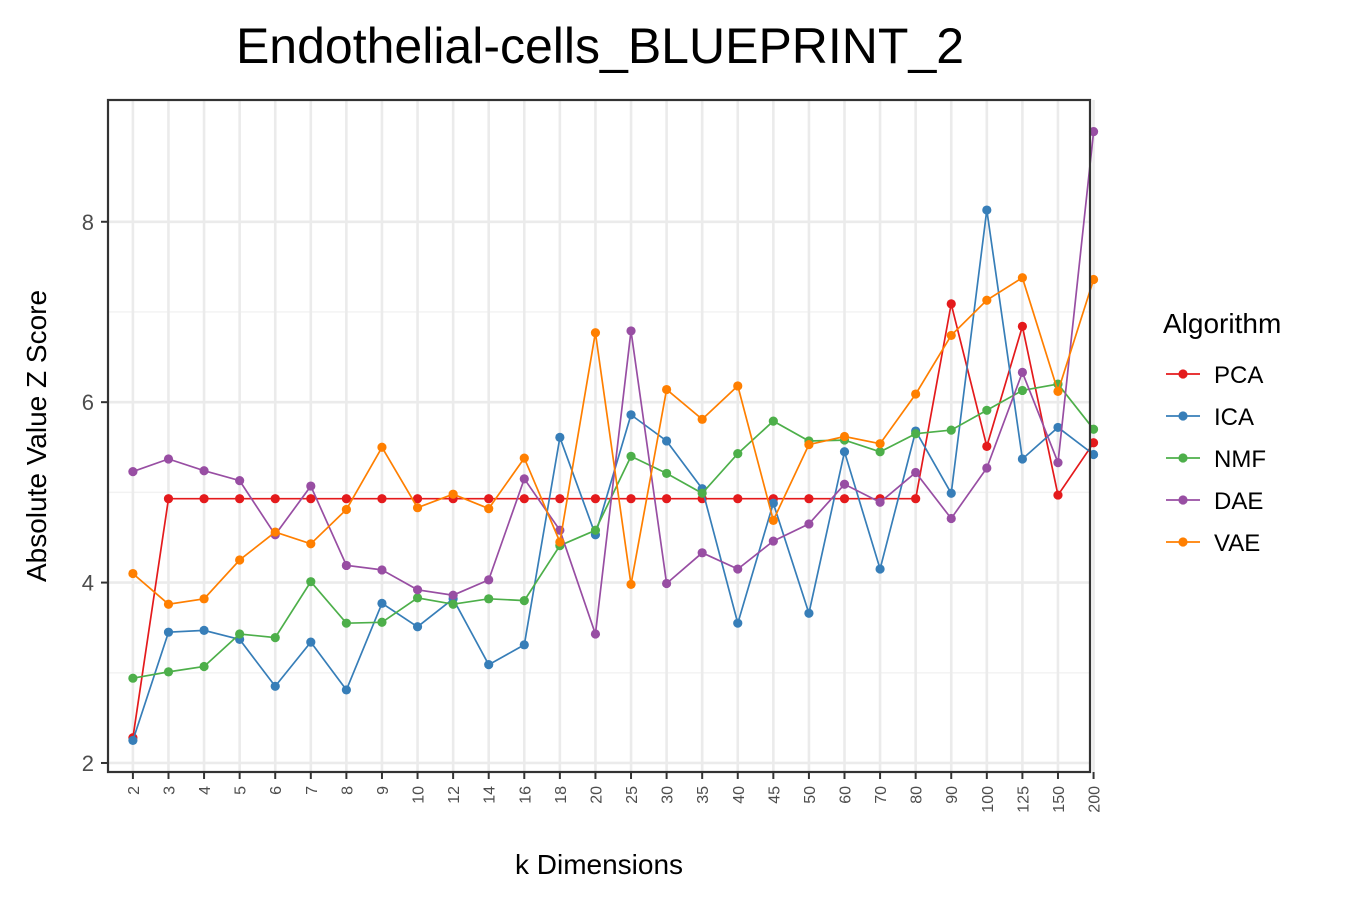 This screenshot has width=1350, height=900. I want to click on x-tick-label: 12, so click(454, 795).